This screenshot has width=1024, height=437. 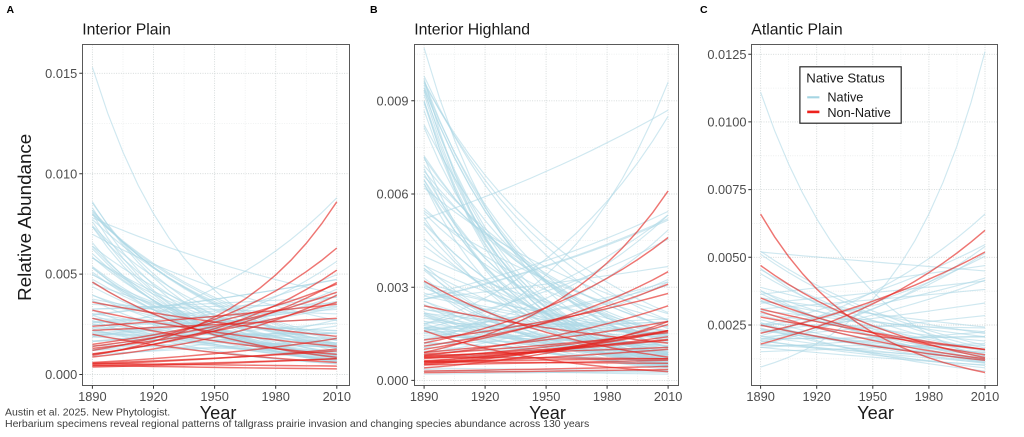 I want to click on svg-text: A, so click(x=11, y=10).